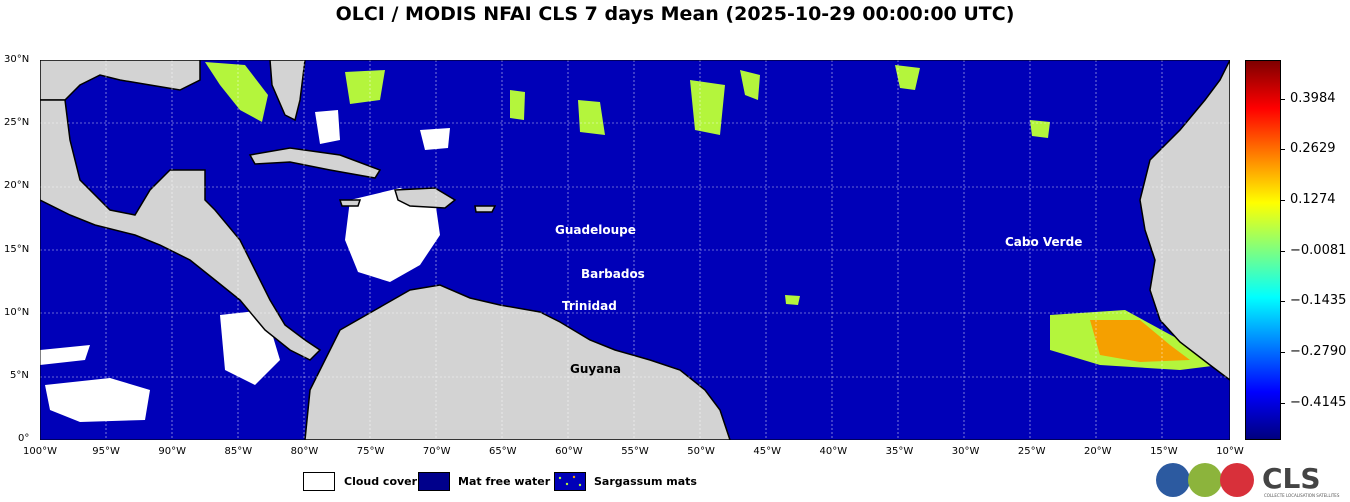 This screenshot has width=1350, height=502. What do you see at coordinates (238, 451) in the screenshot?
I see `lon-tick: 85°W` at bounding box center [238, 451].